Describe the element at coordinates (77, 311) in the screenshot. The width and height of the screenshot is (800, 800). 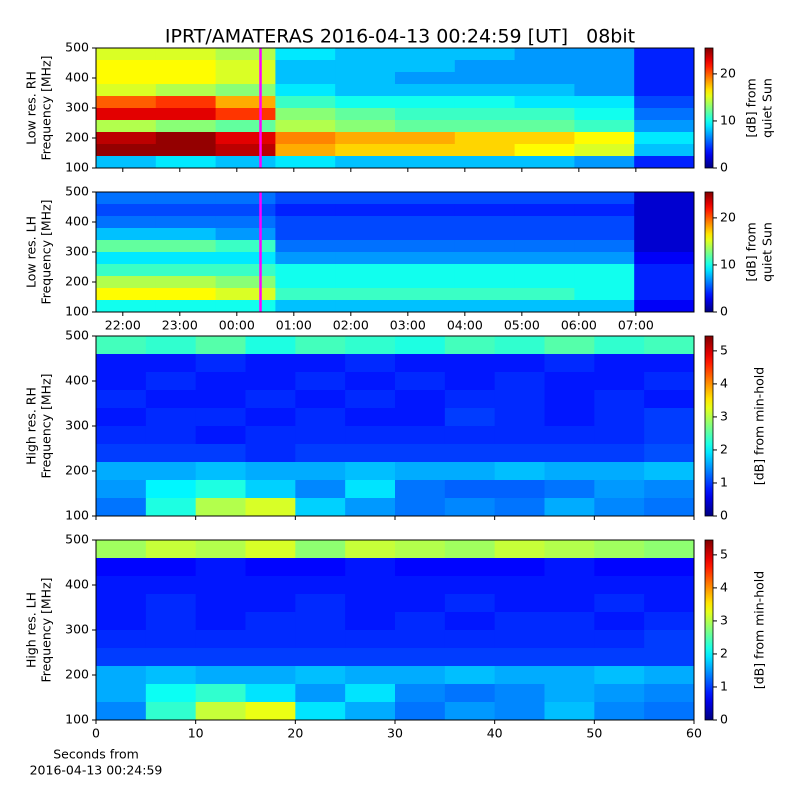
I see `y-tick-label: 100` at that location.